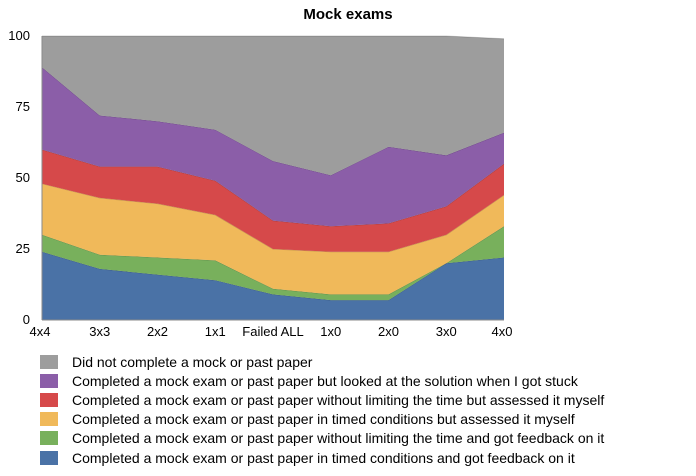  What do you see at coordinates (348, 14) in the screenshot?
I see `chart-title: Mock exams` at bounding box center [348, 14].